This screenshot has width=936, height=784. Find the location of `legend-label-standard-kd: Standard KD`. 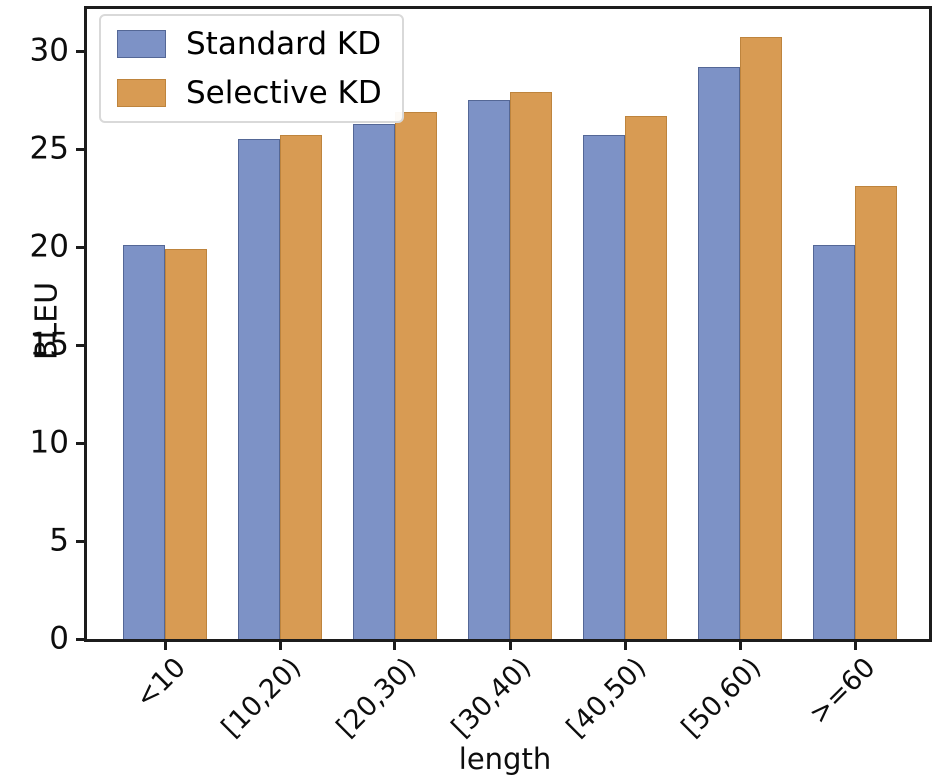

legend-label-standard-kd: Standard KD is located at coordinates (284, 44).